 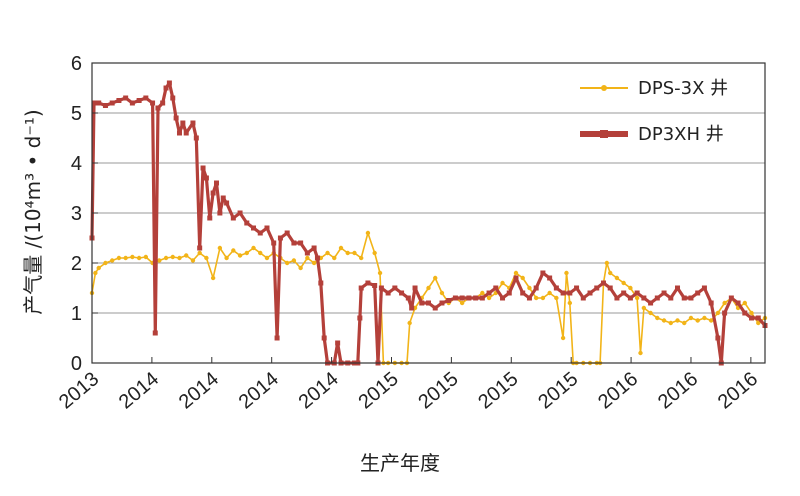 What do you see at coordinates (33, 211) in the screenshot?
I see `y-axis-title: 产气量 /(10⁴m³ • d⁻¹)` at bounding box center [33, 211].